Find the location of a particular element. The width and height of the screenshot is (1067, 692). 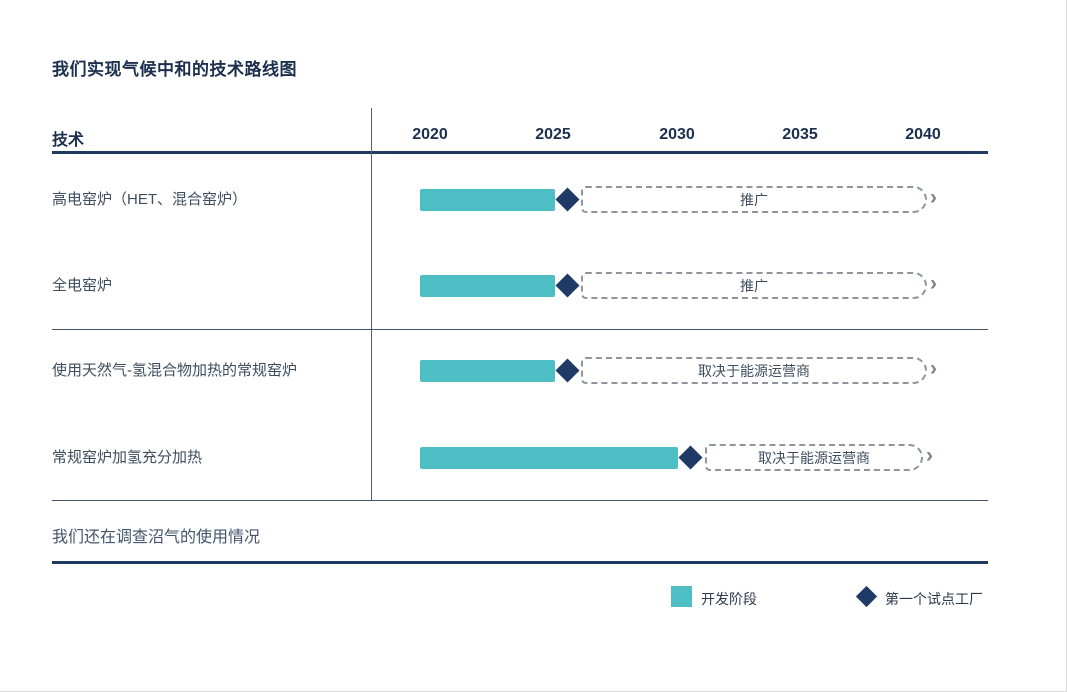

tech-column-header: 技术 is located at coordinates (68, 140).